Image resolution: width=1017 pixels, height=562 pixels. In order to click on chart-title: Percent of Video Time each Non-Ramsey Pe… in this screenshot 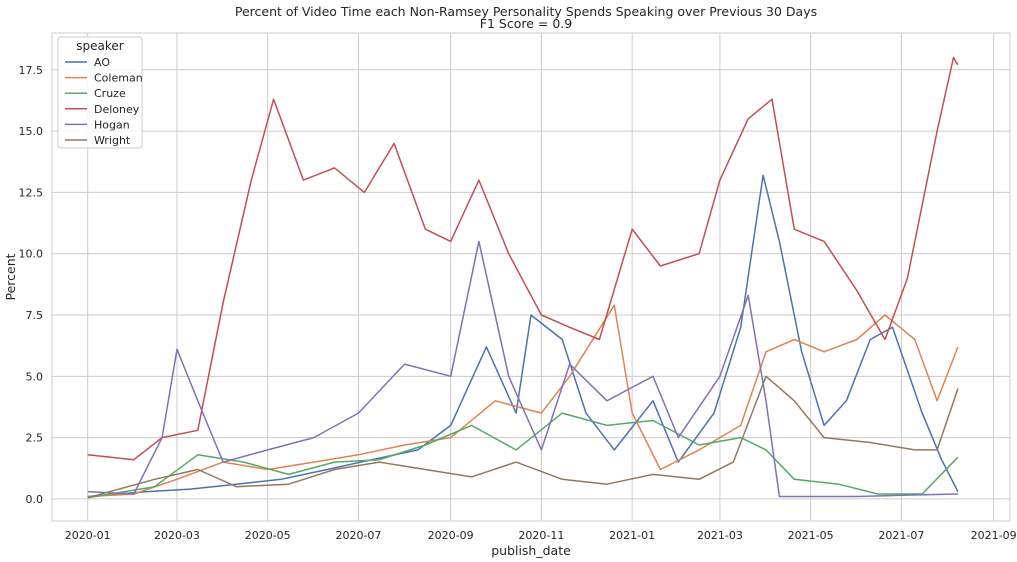, I will do `click(526, 11)`.